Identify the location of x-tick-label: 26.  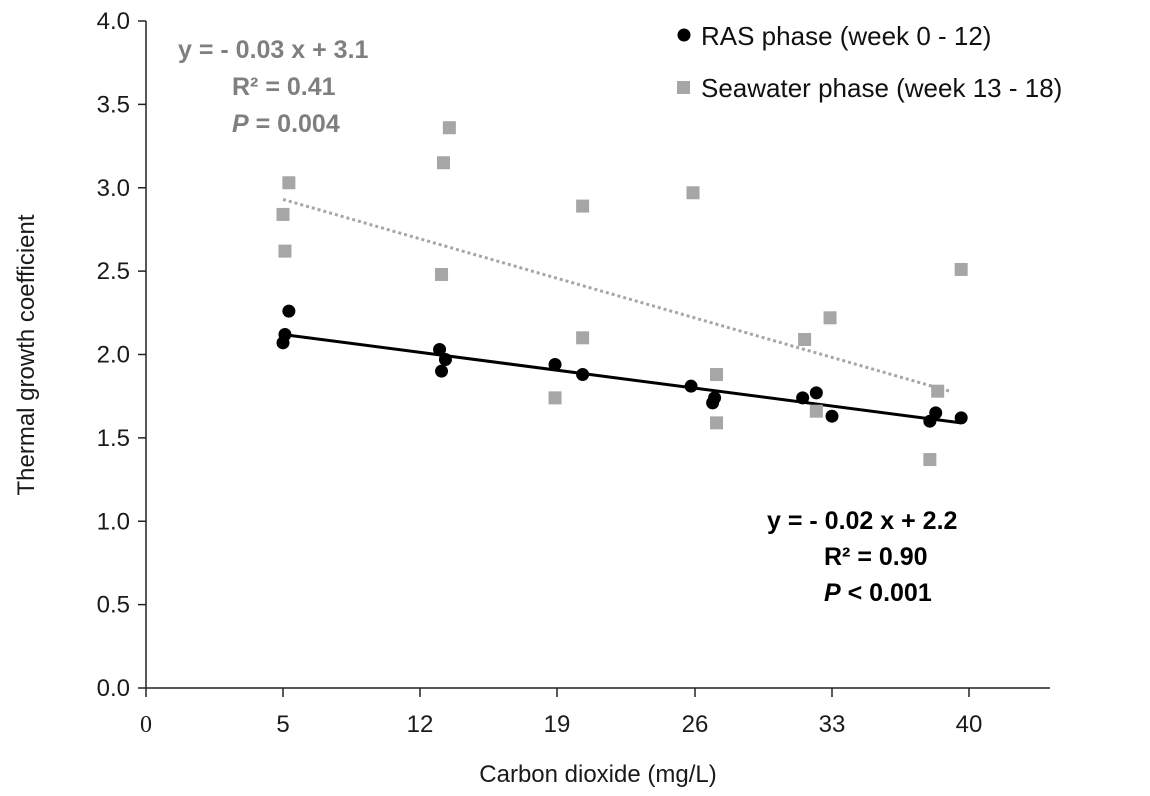
(695, 724).